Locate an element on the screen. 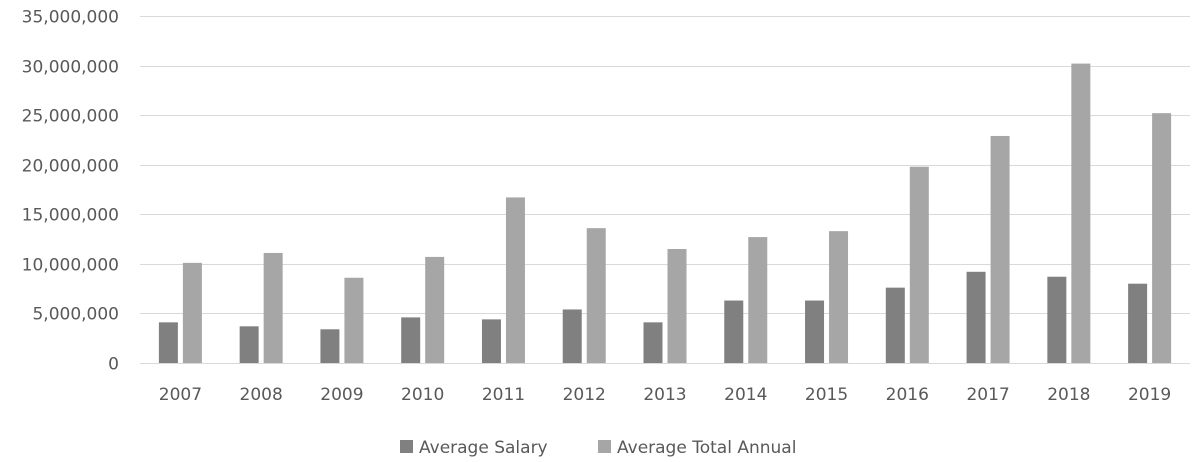  bar-average-salary-2017 is located at coordinates (976, 317).